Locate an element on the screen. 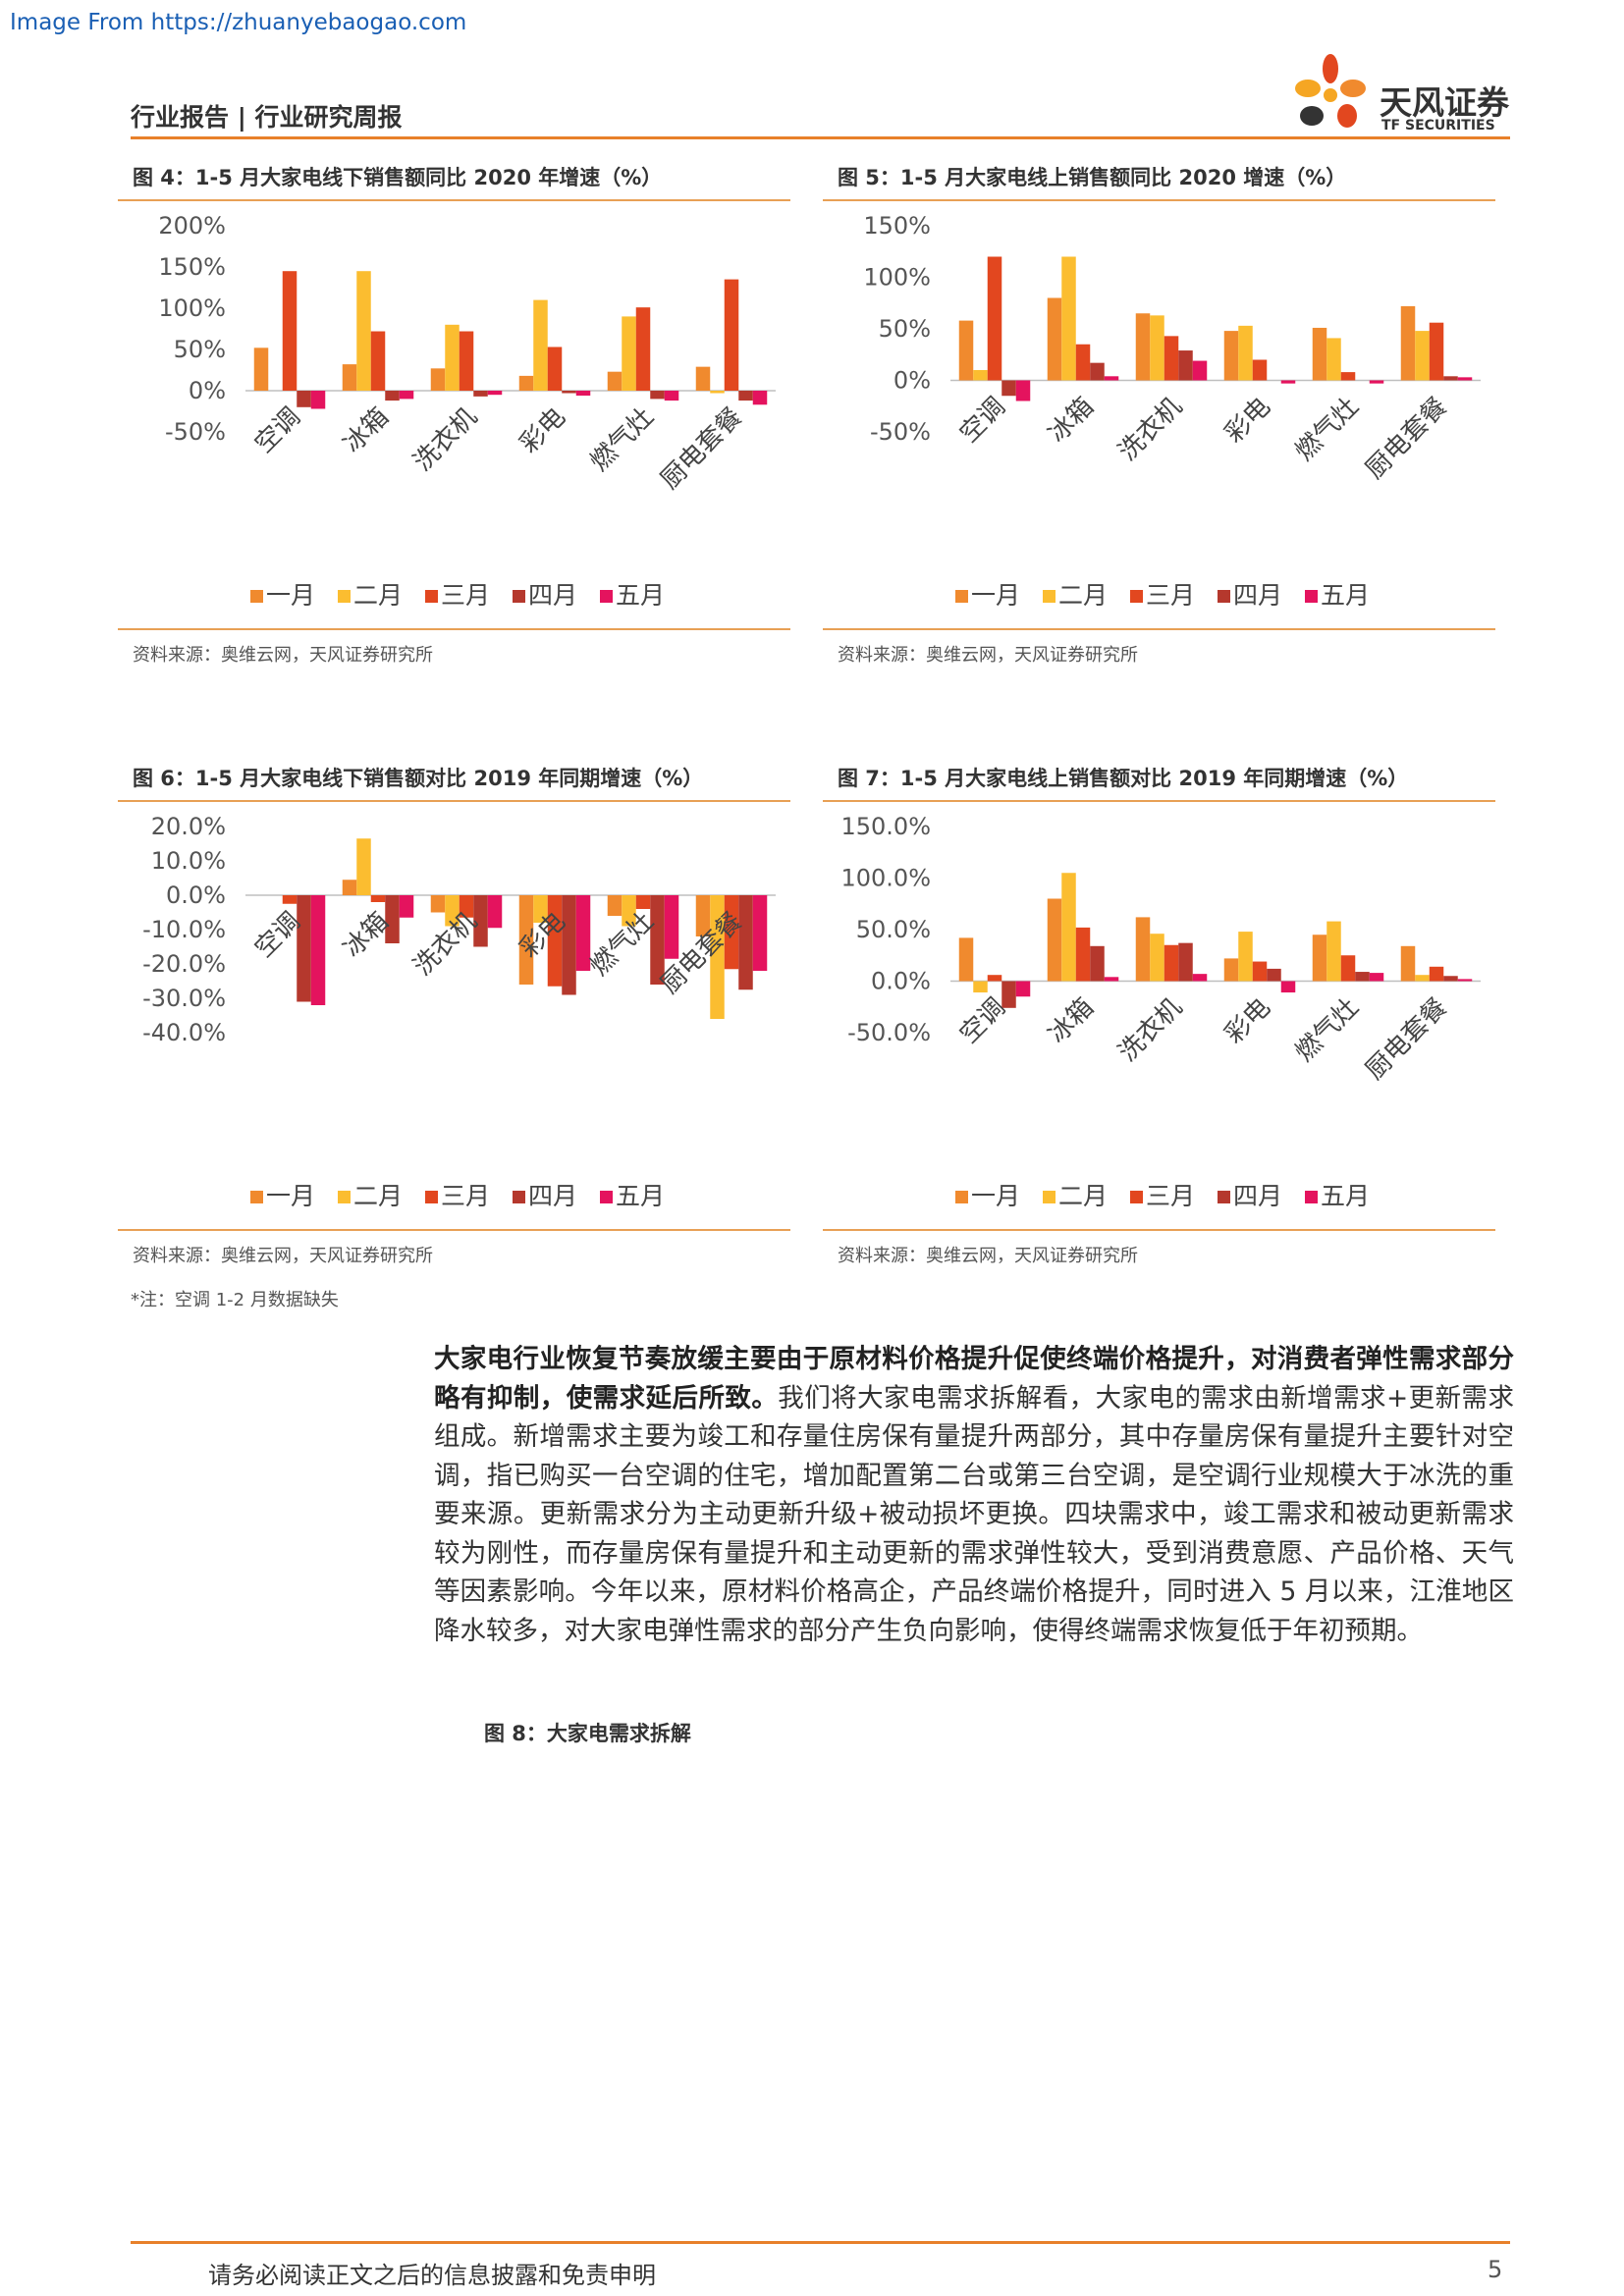 The height and width of the screenshot is (2296, 1624). figure-title: 图 4：1-5 月大家电线下销售额同比 2020 年增速（%） is located at coordinates (398, 178).